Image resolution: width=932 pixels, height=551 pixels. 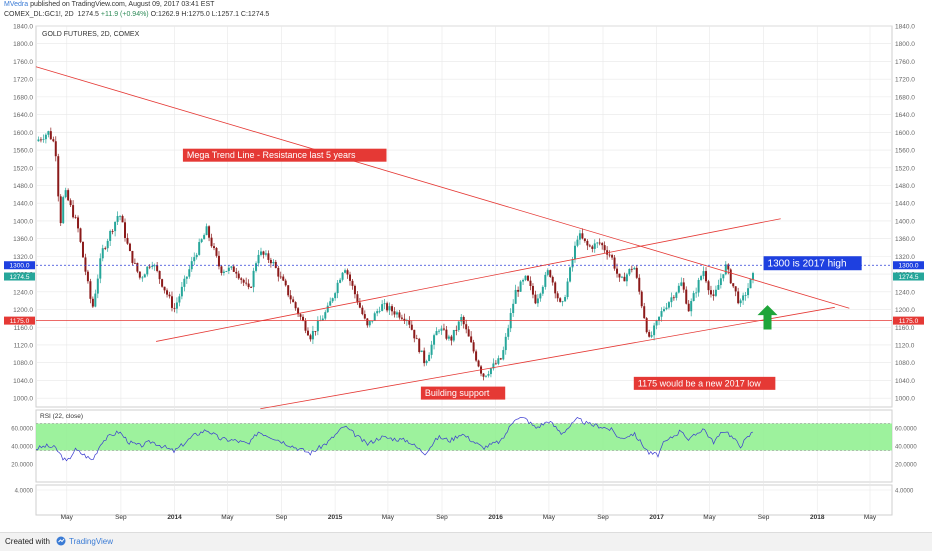 I want to click on annotation-text: 1300 is 2017 high, so click(x=807, y=264).